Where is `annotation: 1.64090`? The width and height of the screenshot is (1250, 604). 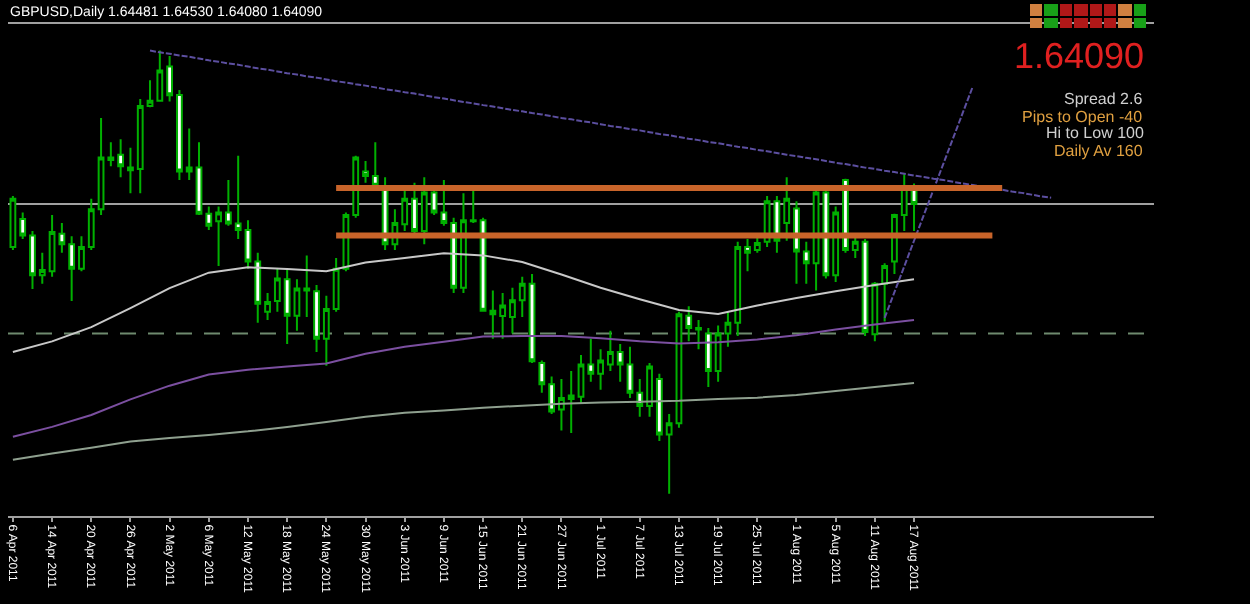 annotation: 1.64090 is located at coordinates (1079, 56).